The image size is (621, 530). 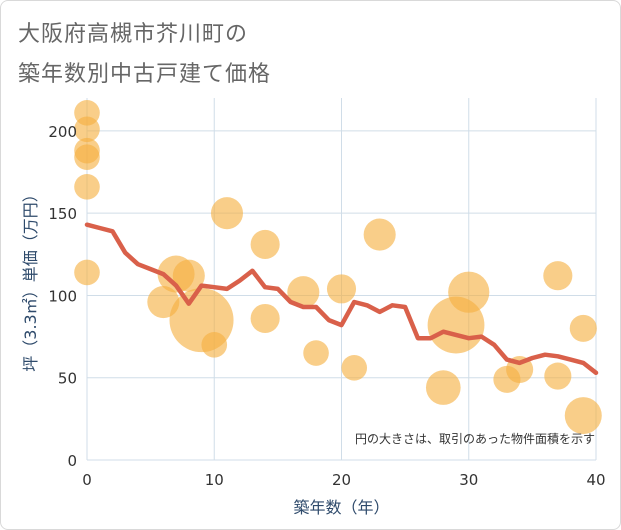 What do you see at coordinates (72, 461) in the screenshot?
I see `y-tick-label: 0` at bounding box center [72, 461].